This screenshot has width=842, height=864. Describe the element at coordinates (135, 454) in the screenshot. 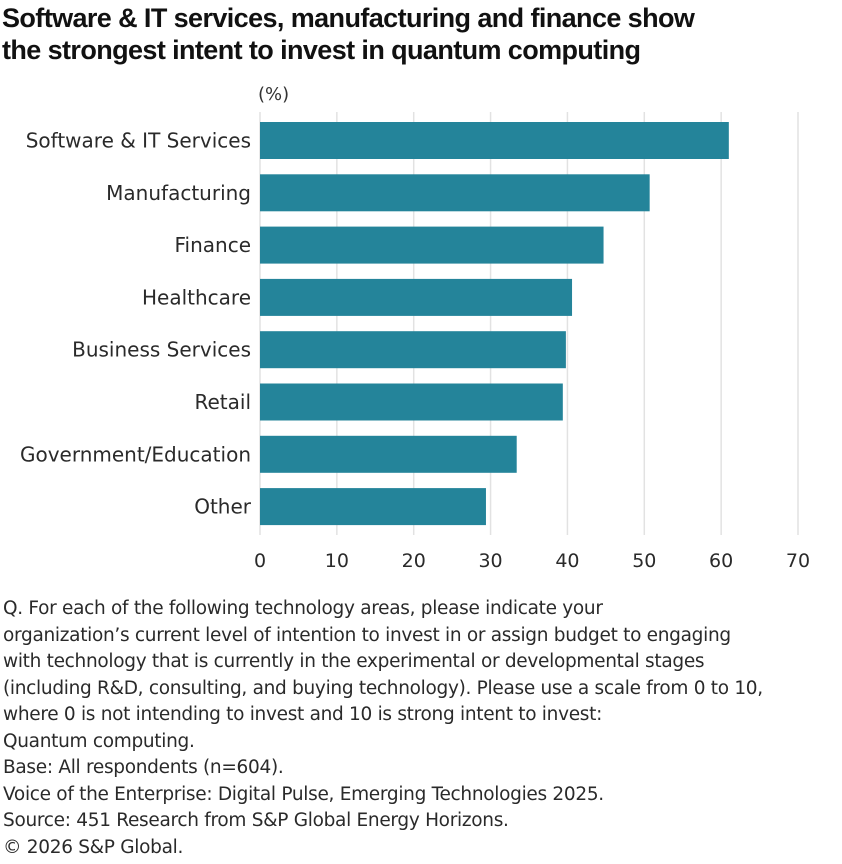

I see `category-label: Government/Education` at that location.